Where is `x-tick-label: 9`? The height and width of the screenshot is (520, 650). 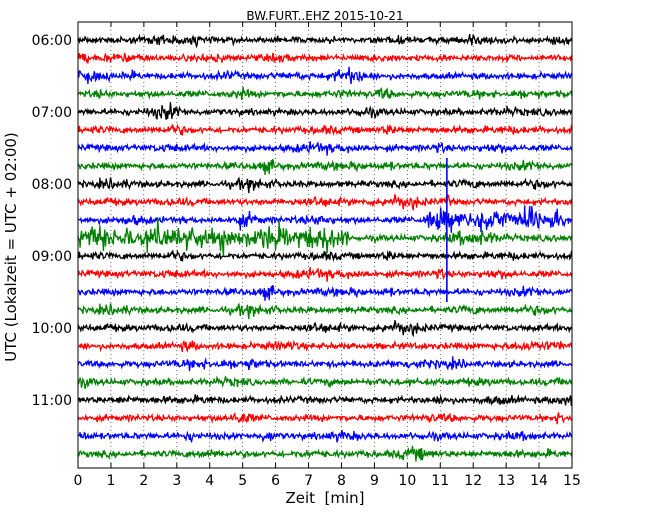
x-tick-label: 9 is located at coordinates (374, 481).